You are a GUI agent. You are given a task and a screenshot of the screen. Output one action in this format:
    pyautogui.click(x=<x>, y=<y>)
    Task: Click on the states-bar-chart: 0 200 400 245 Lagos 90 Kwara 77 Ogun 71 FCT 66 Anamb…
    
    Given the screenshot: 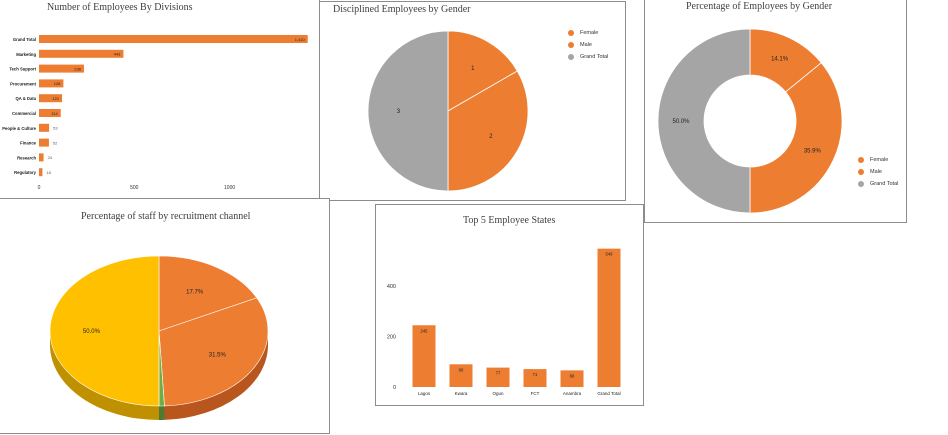 What is the action you would take?
    pyautogui.click(x=504, y=322)
    